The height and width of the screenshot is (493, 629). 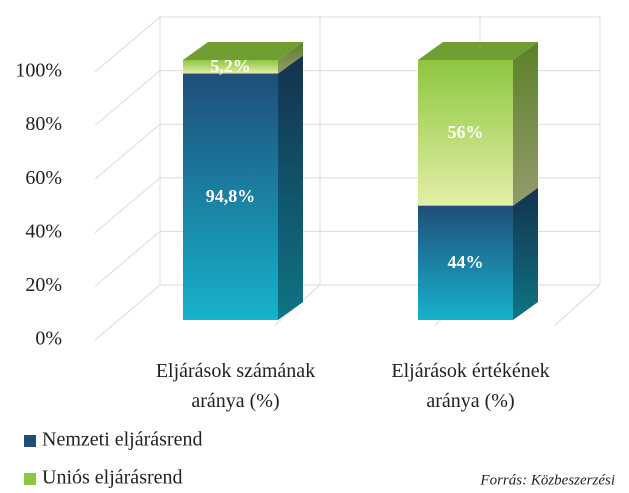 What do you see at coordinates (48, 339) in the screenshot?
I see `y-tick-label: 0%` at bounding box center [48, 339].